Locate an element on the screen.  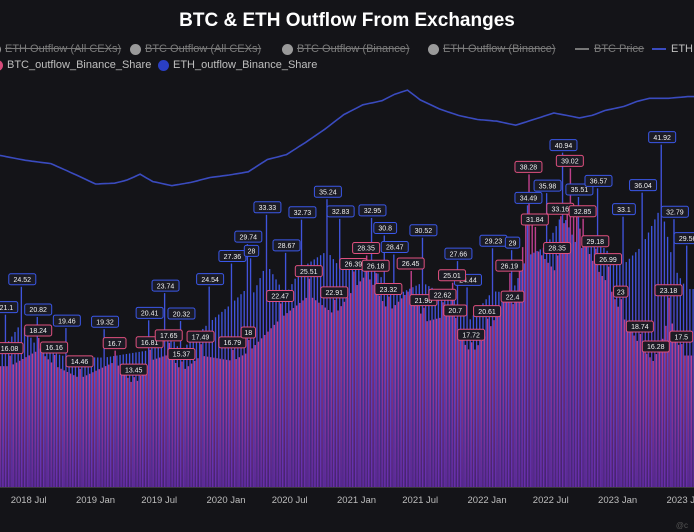
data-label: 19.32 is located at coordinates (105, 322).